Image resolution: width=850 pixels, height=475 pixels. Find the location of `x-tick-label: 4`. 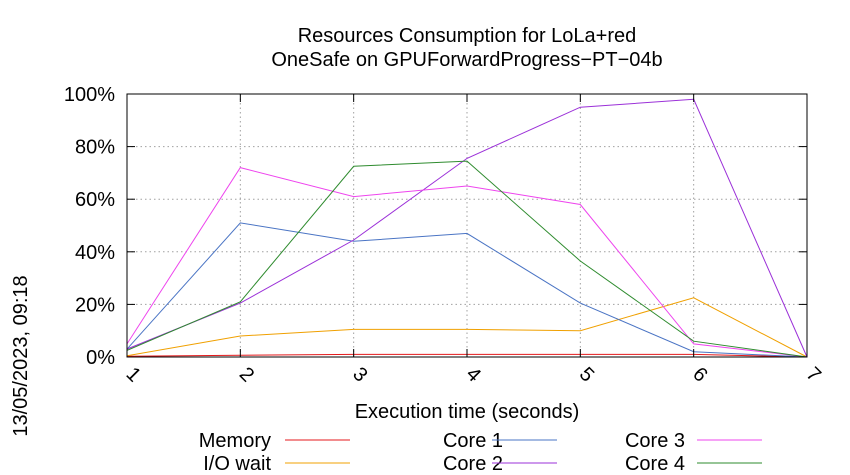

x-tick-label: 4 is located at coordinates (473, 374).